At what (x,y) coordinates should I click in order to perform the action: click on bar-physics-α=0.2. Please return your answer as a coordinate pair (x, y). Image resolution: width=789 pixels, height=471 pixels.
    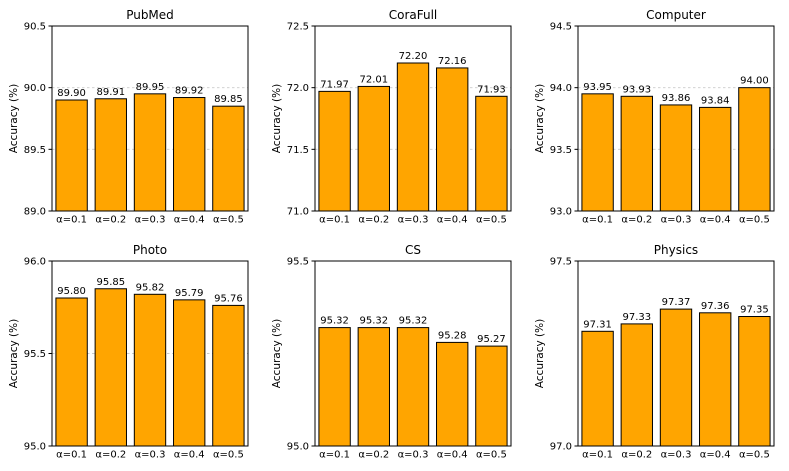
    Looking at the image, I should click on (636, 385).